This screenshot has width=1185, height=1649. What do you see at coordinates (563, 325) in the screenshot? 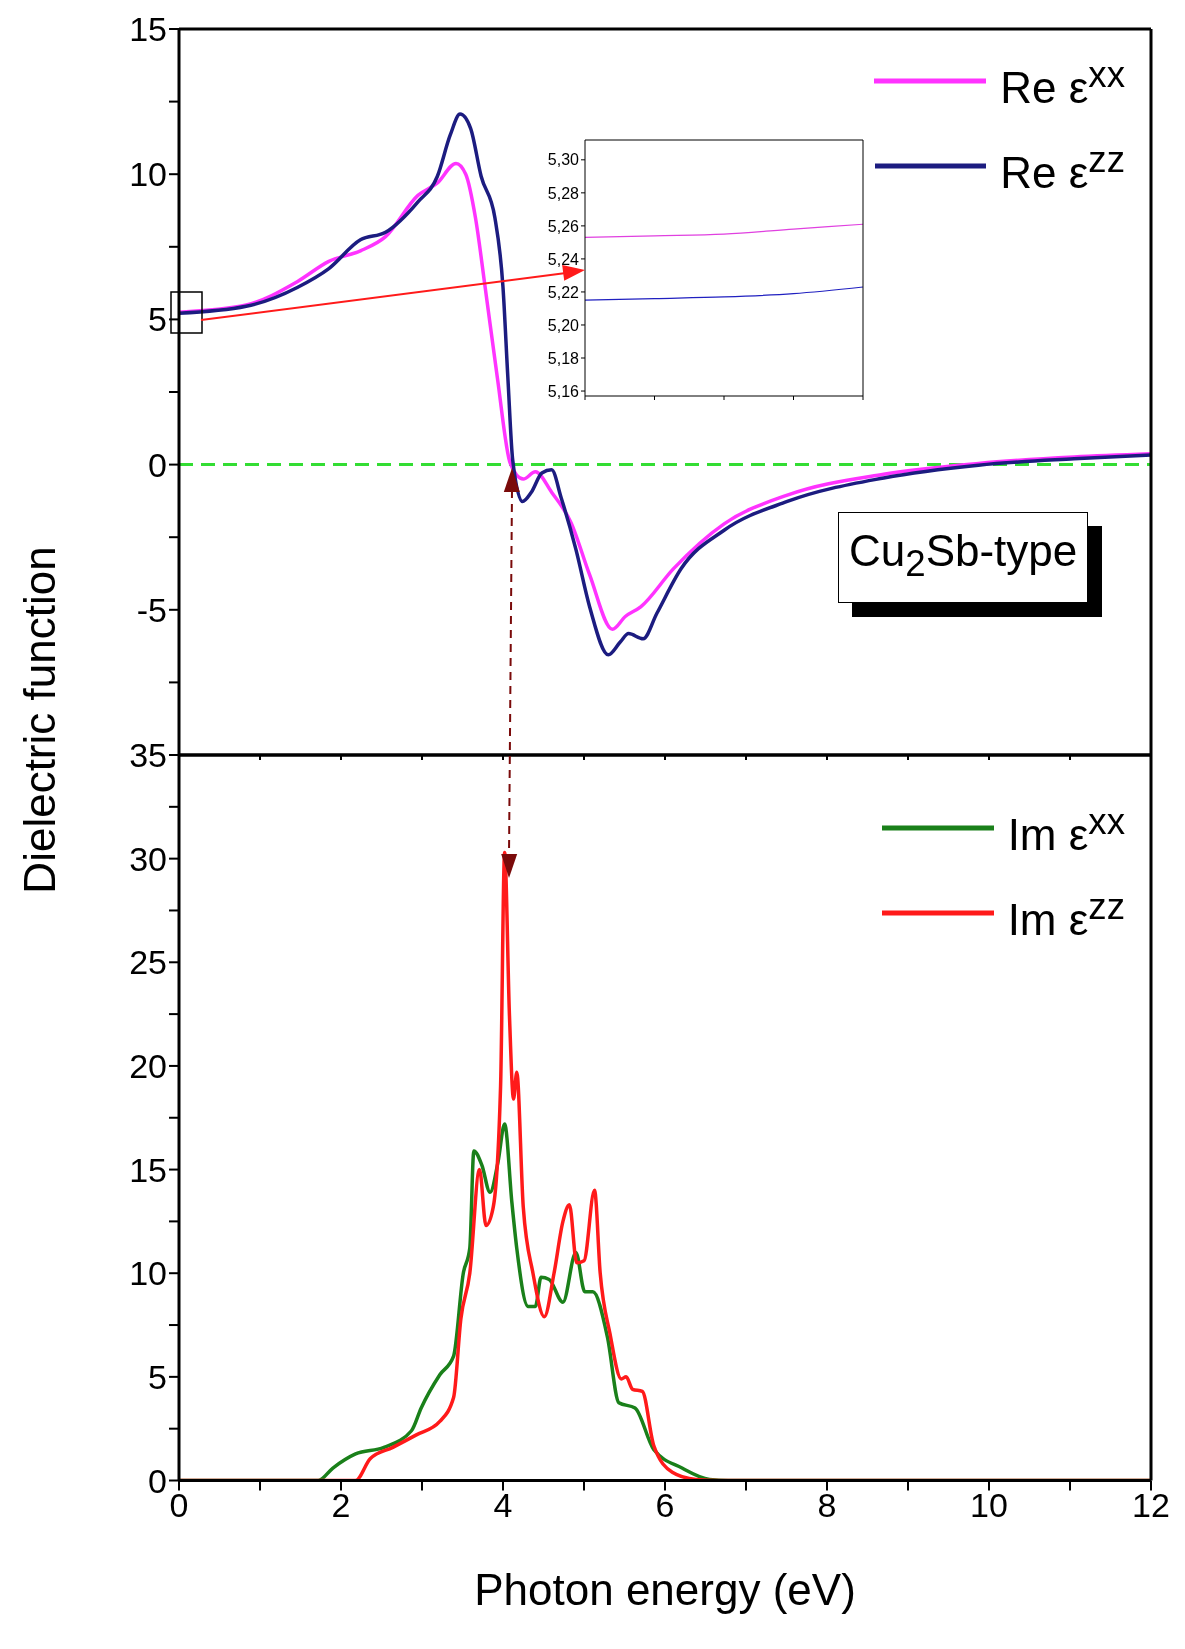
I see `y-tick-label: 5,20` at bounding box center [563, 325].